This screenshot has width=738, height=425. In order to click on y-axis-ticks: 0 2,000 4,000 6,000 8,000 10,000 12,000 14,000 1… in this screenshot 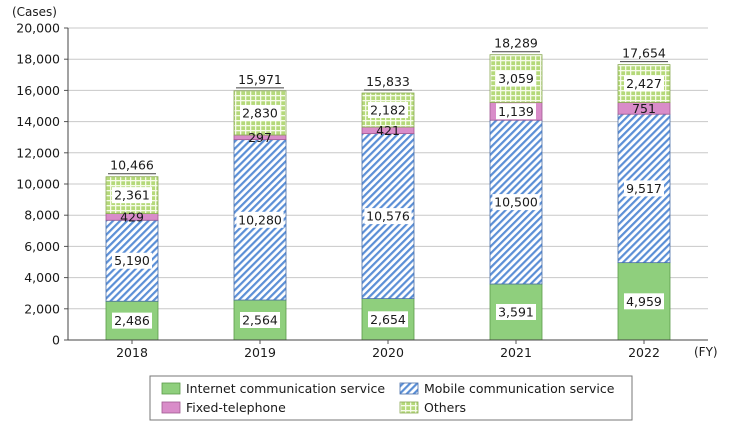, I will do `click(42, 184)`.